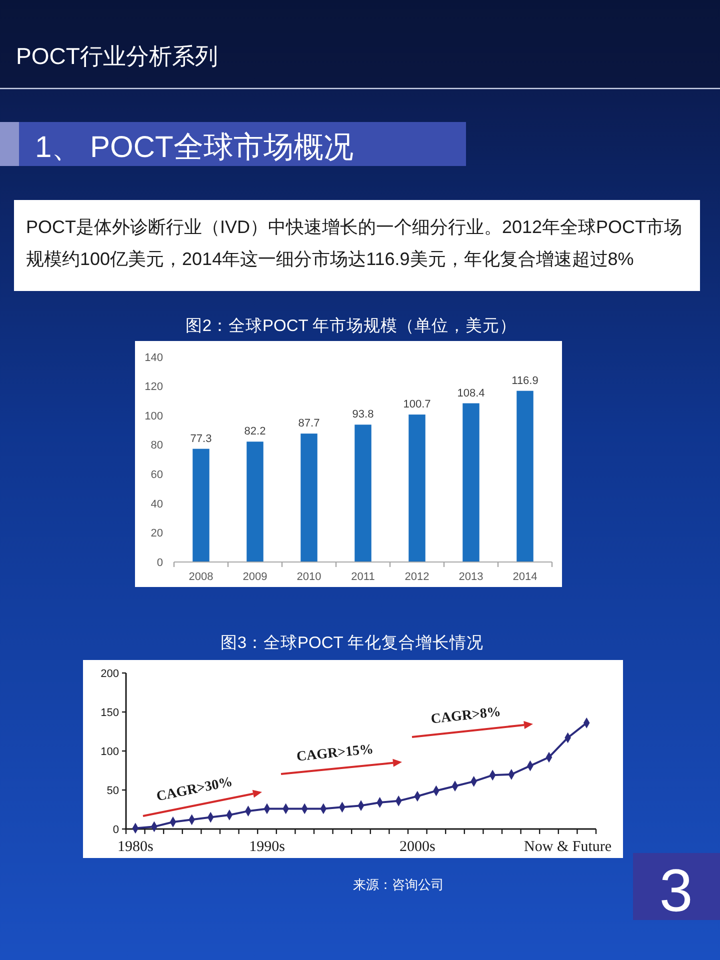  What do you see at coordinates (109, 712) in the screenshot?
I see `y-tick-label: 150` at bounding box center [109, 712].